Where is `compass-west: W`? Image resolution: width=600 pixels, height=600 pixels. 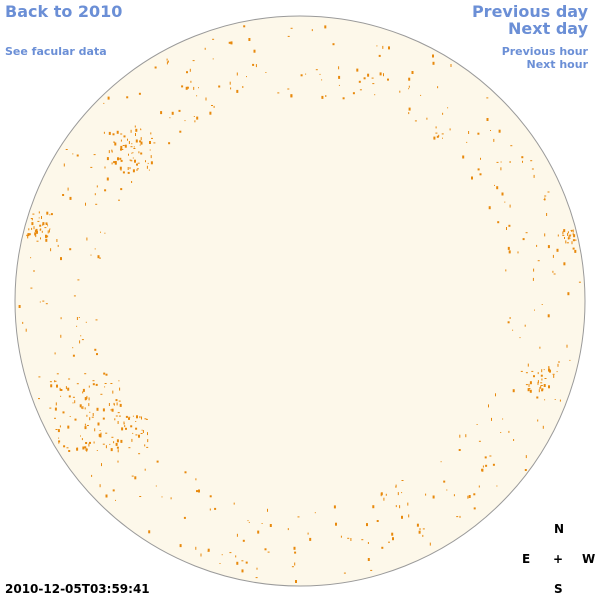
compass-west: W is located at coordinates (589, 559).